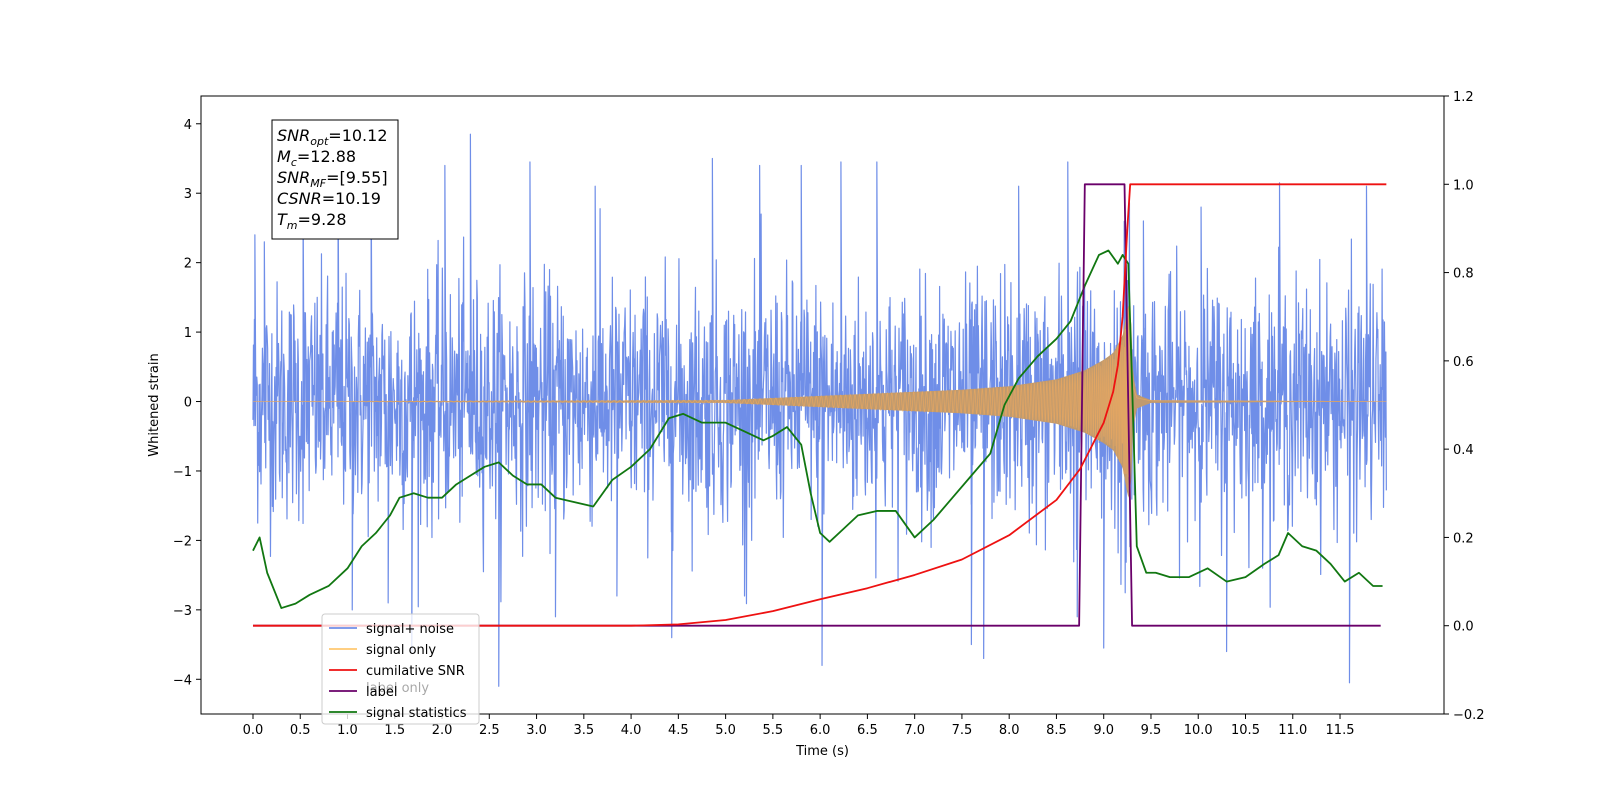 The width and height of the screenshot is (1600, 804). Describe the element at coordinates (820, 730) in the screenshot. I see `x-tick-label: 6.0` at that location.